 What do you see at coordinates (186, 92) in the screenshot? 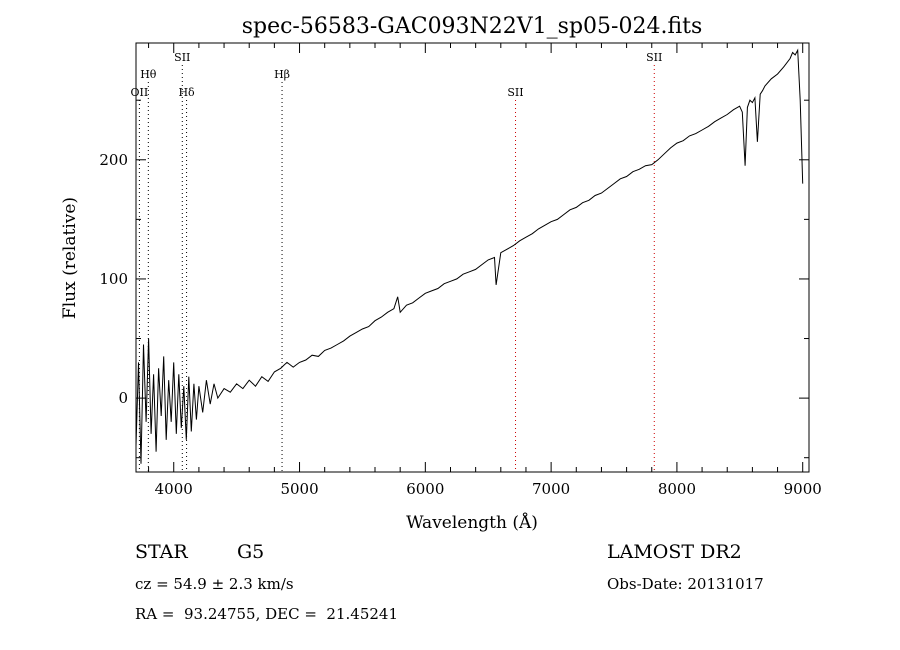
I see `spectral-line-label: Hδ` at bounding box center [186, 92].